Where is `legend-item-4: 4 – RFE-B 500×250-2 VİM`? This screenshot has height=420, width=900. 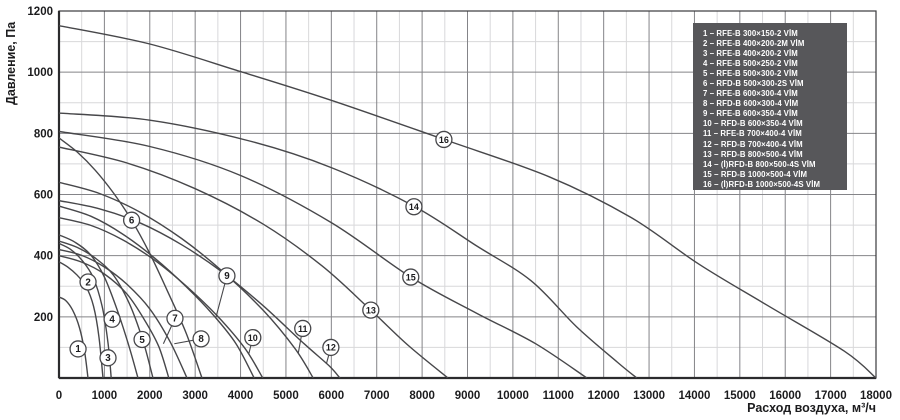
legend-item-4: 4 – RFE-B 500×250-2 VİM is located at coordinates (750, 64).